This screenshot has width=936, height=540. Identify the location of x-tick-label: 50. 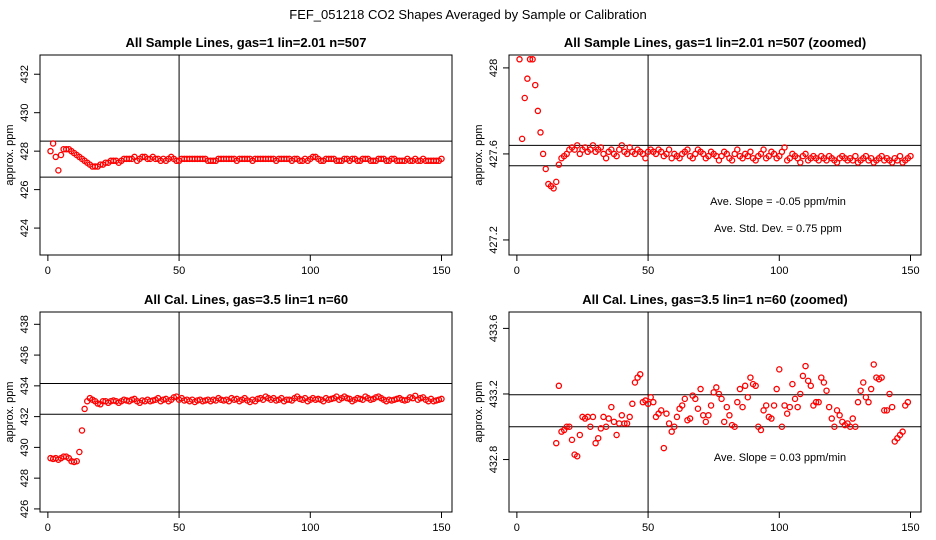
(179, 528).